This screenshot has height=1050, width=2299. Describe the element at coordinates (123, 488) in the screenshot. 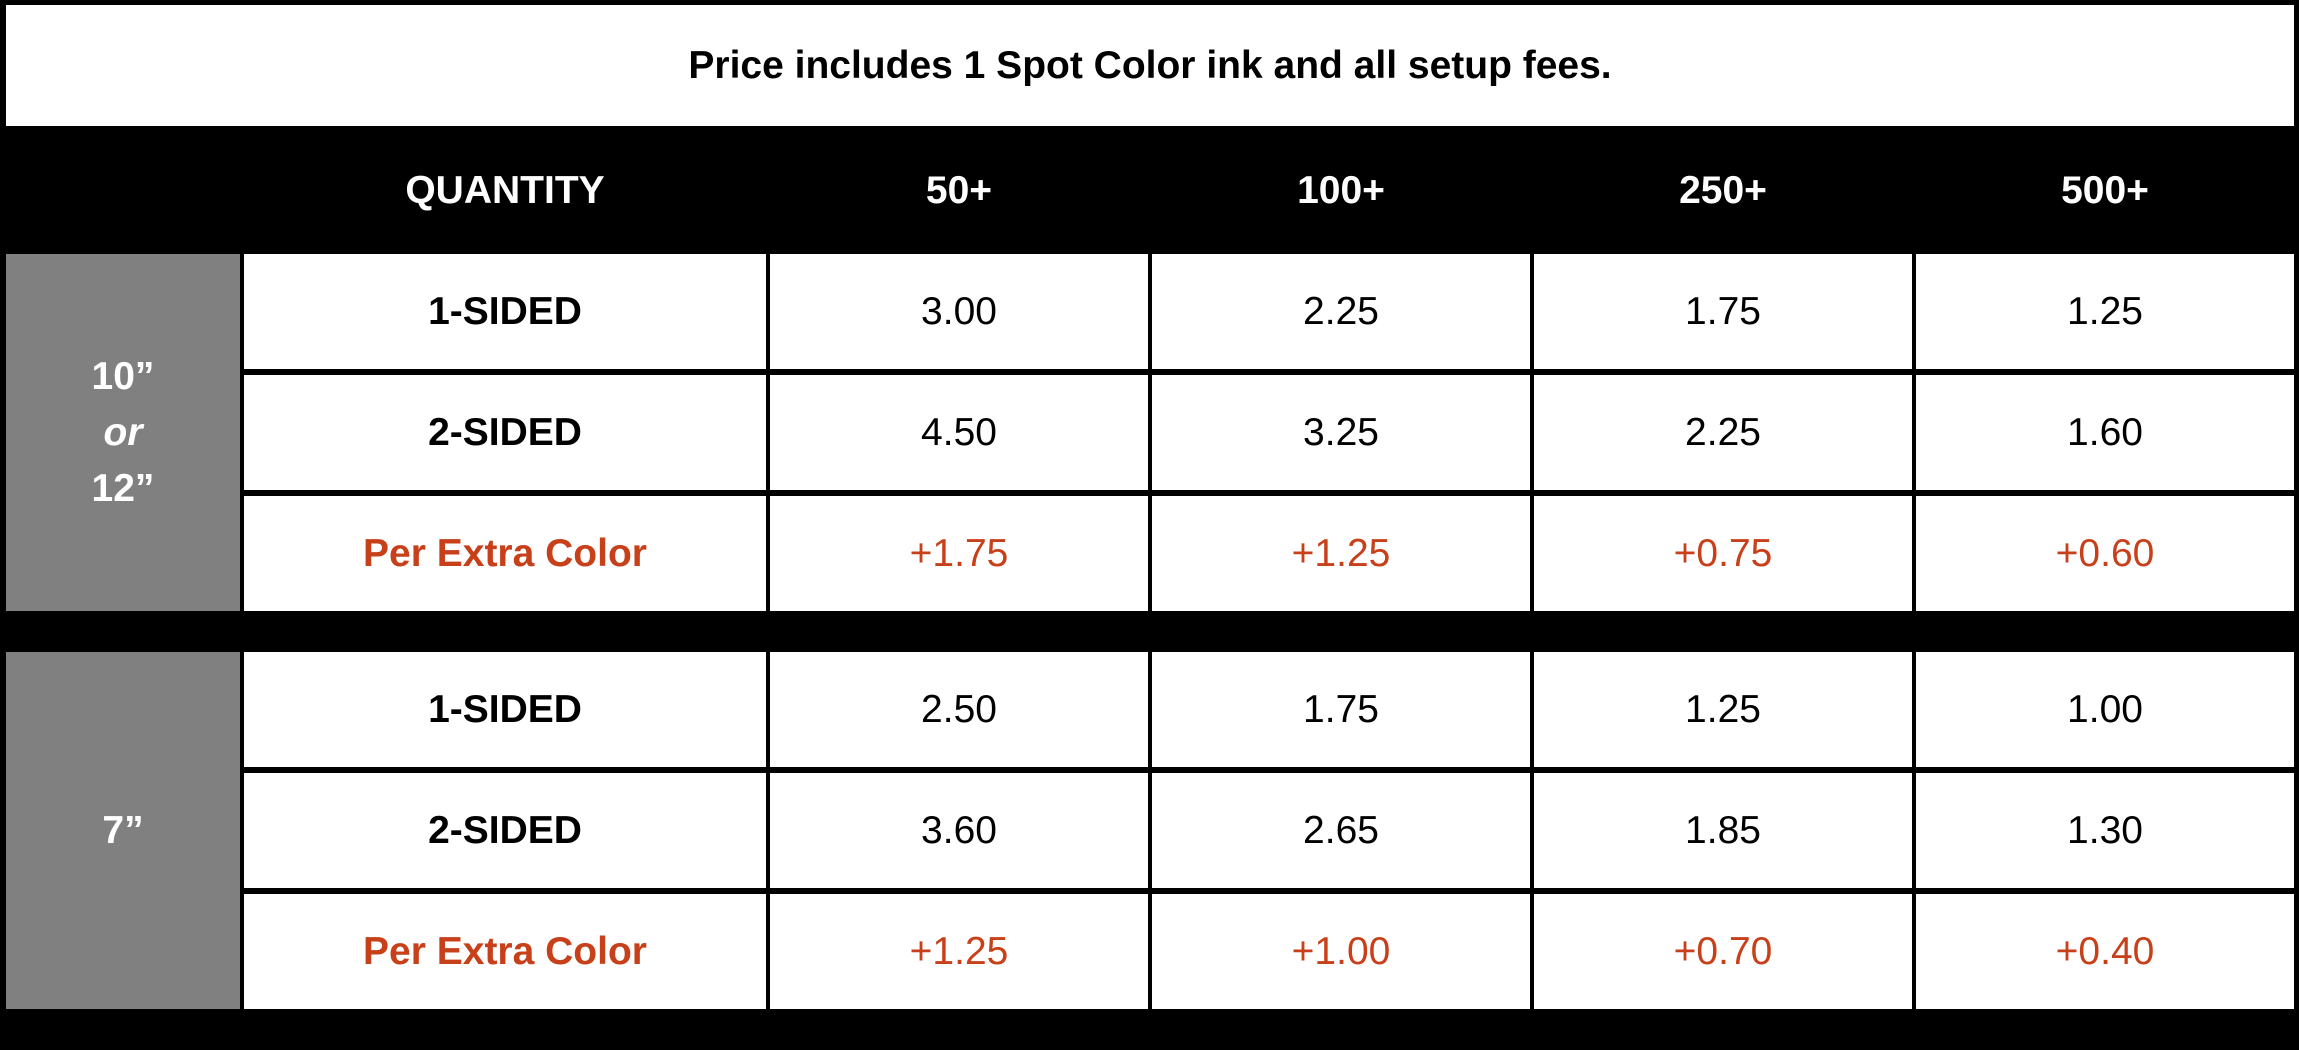

I see `size-line: 12”` at that location.